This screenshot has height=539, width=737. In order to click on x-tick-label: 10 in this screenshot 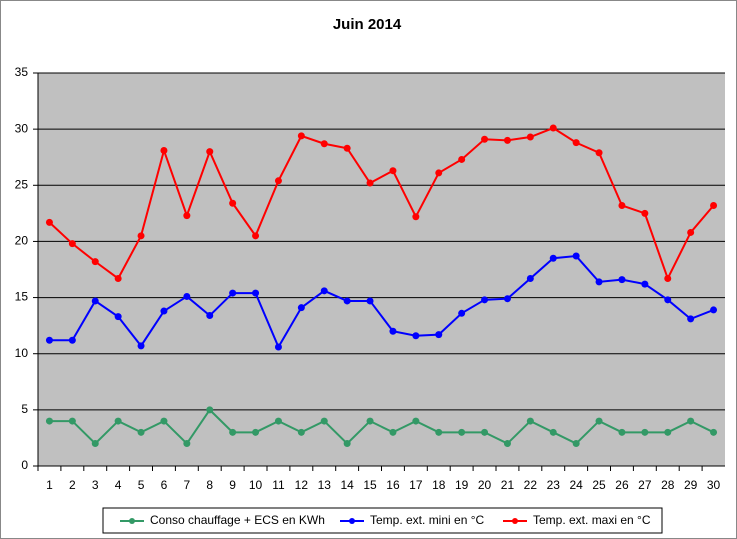, I will do `click(256, 485)`.